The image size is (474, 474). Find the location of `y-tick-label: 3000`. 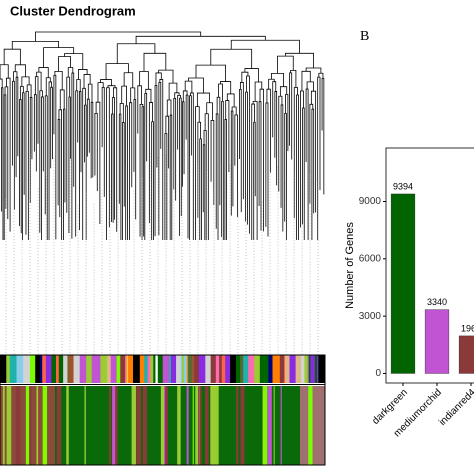

y-tick-label: 3000 is located at coordinates (370, 316).